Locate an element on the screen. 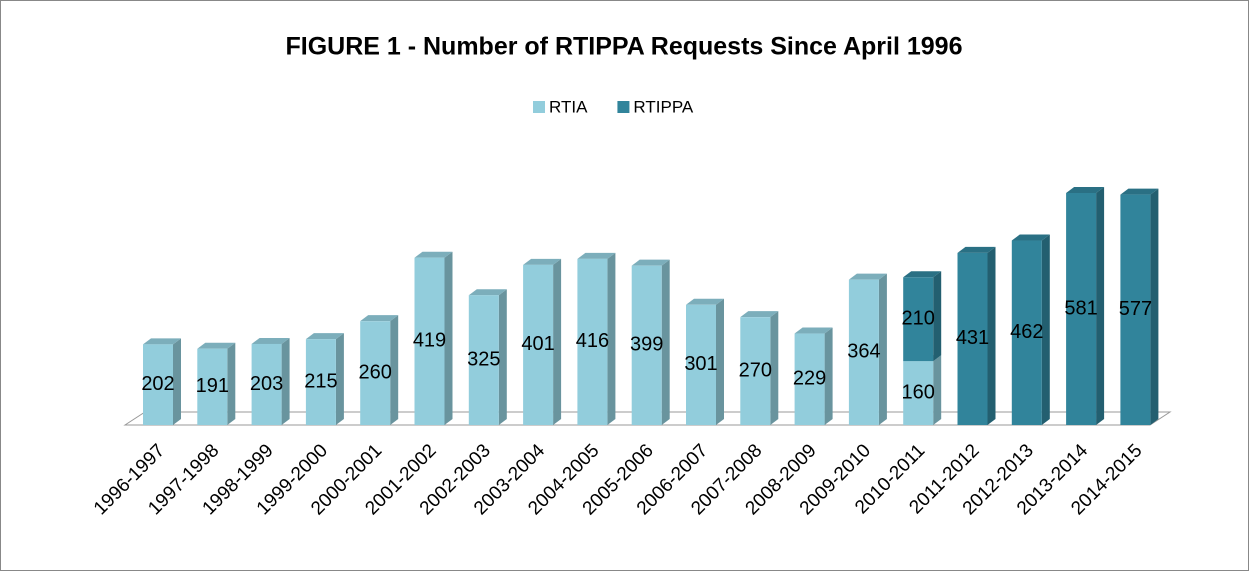 This screenshot has width=1249, height=571. legend-label: RTIPPA is located at coordinates (663, 106).